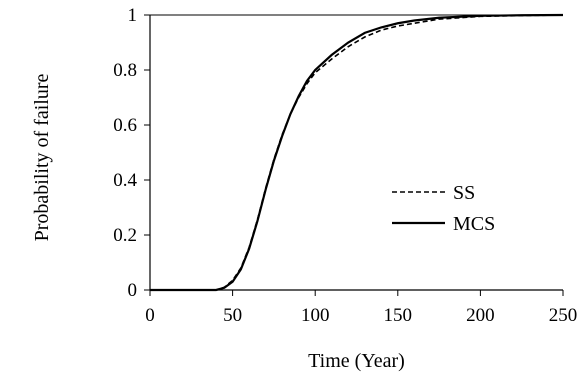 Image resolution: width=587 pixels, height=378 pixels. What do you see at coordinates (125, 70) in the screenshot?
I see `y-tick-label: 0.8` at bounding box center [125, 70].